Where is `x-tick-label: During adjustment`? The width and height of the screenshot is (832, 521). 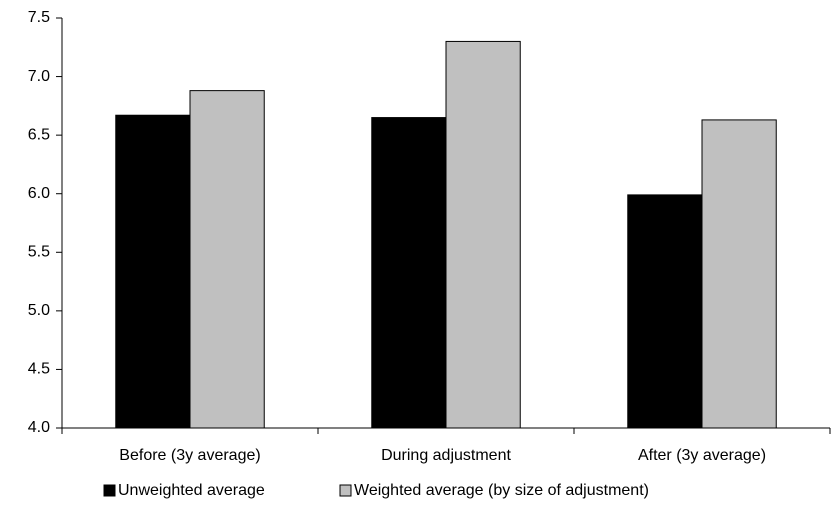 x-tick-label: During adjustment is located at coordinates (446, 455).